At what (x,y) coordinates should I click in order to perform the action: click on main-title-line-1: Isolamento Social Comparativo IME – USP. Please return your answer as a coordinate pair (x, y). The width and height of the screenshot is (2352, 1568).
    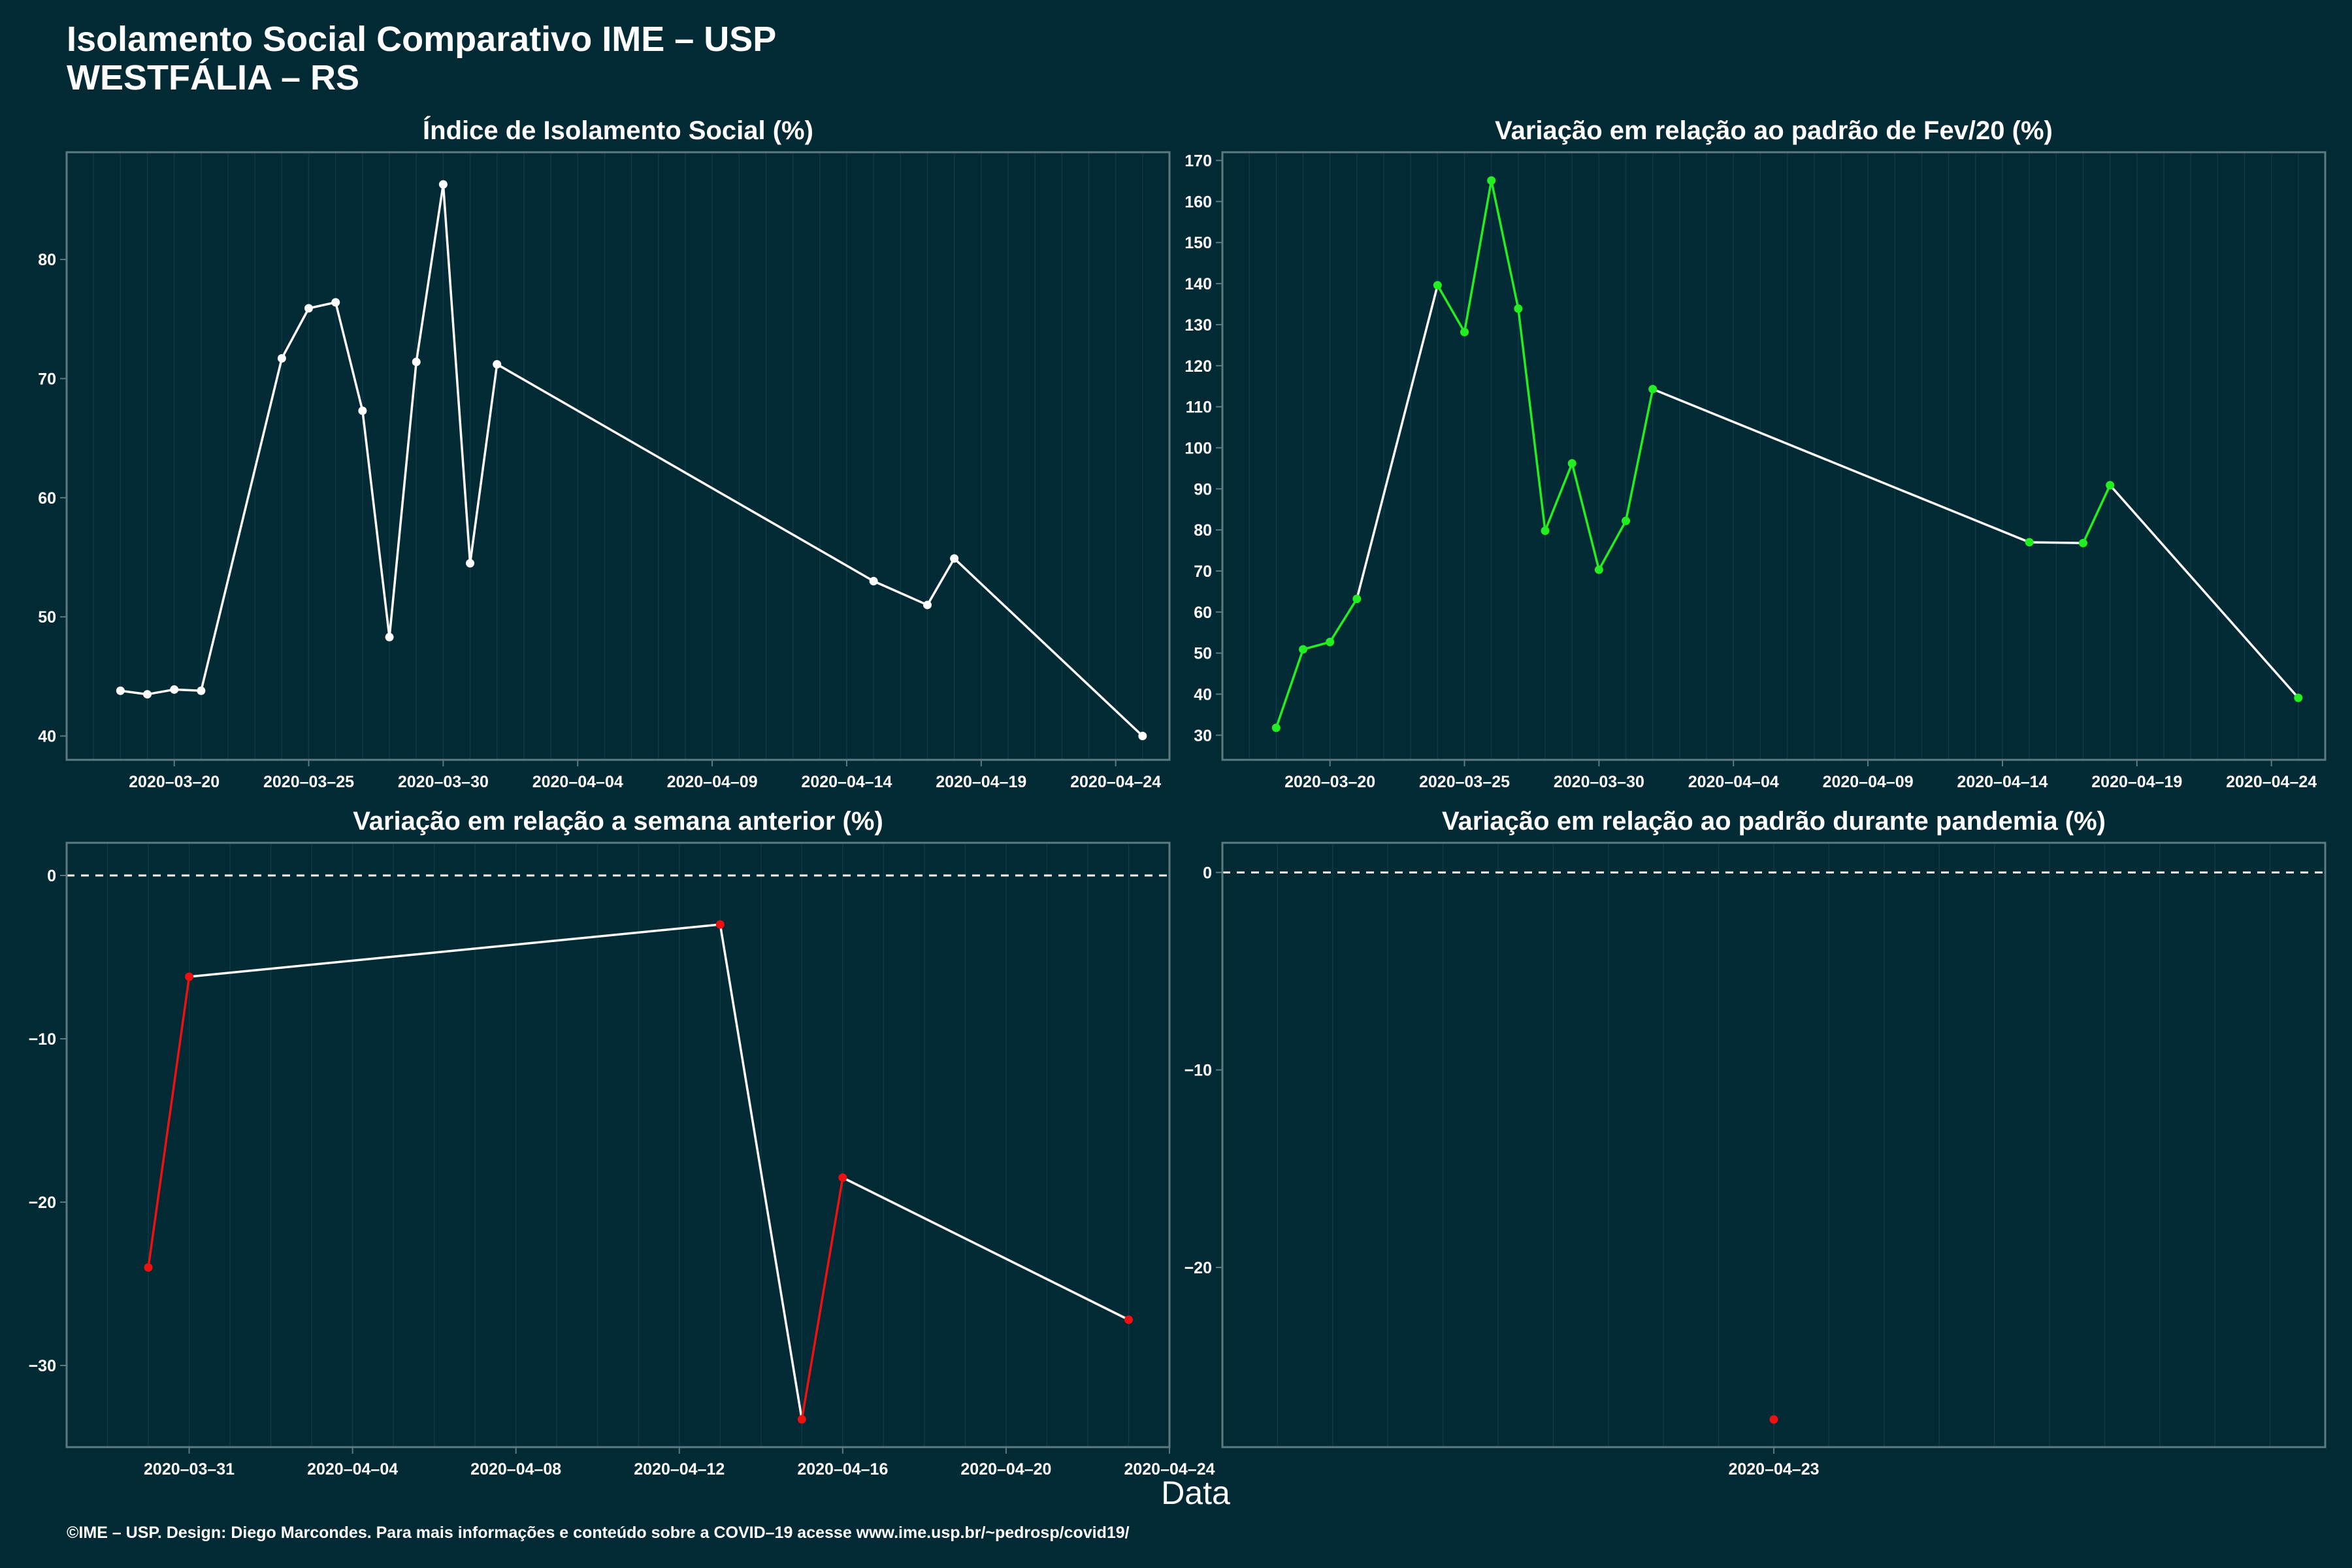
    Looking at the image, I should click on (421, 39).